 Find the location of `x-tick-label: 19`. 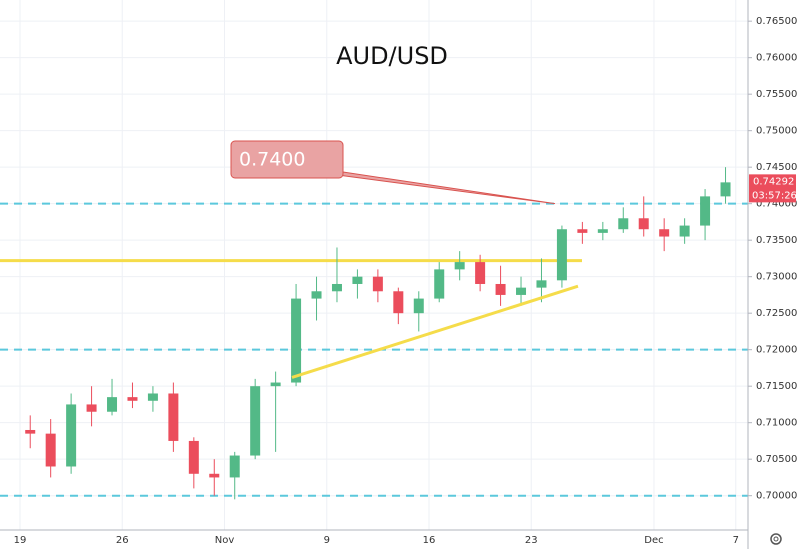

x-tick-label: 19 is located at coordinates (20, 540).